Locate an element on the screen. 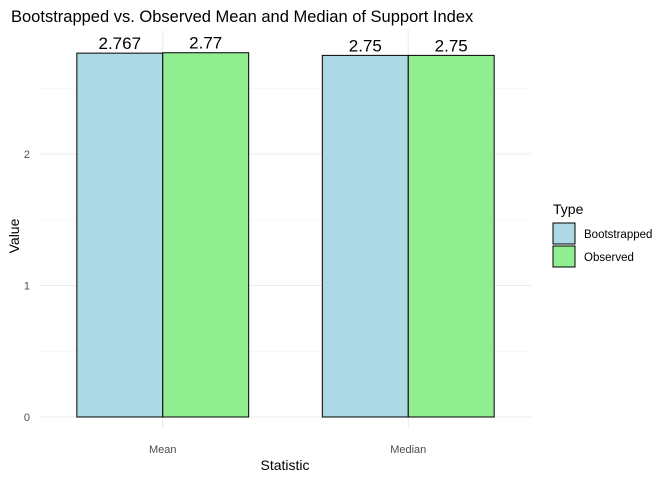  bar-bootstrapped-median is located at coordinates (365, 236).